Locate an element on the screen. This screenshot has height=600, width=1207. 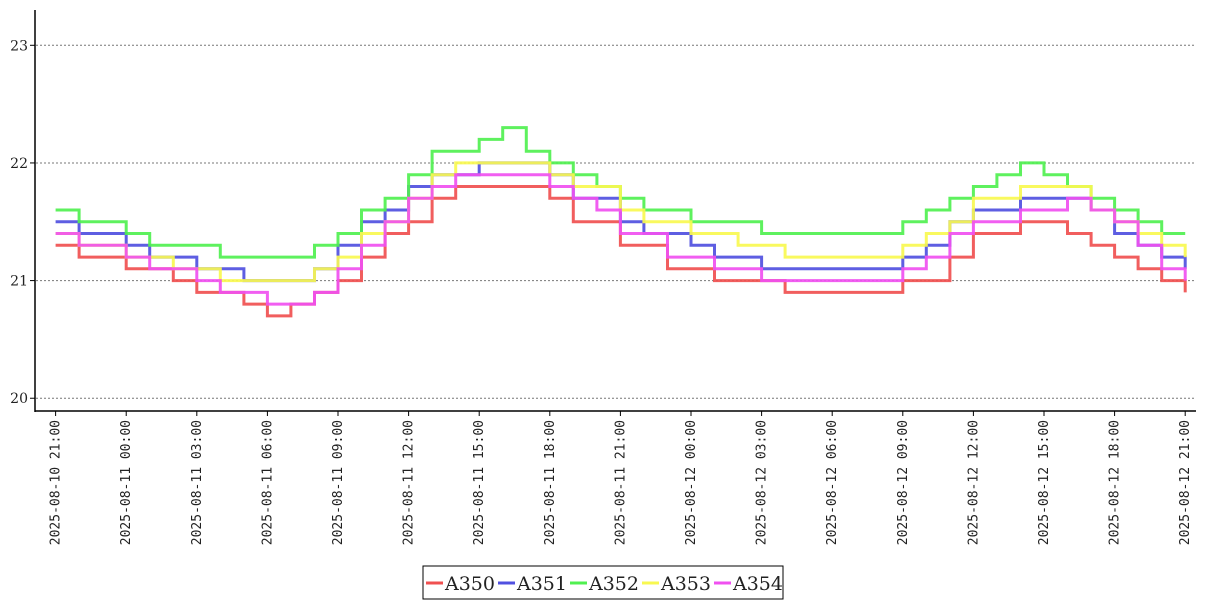
y-tick-label: 20 is located at coordinates (19, 399).